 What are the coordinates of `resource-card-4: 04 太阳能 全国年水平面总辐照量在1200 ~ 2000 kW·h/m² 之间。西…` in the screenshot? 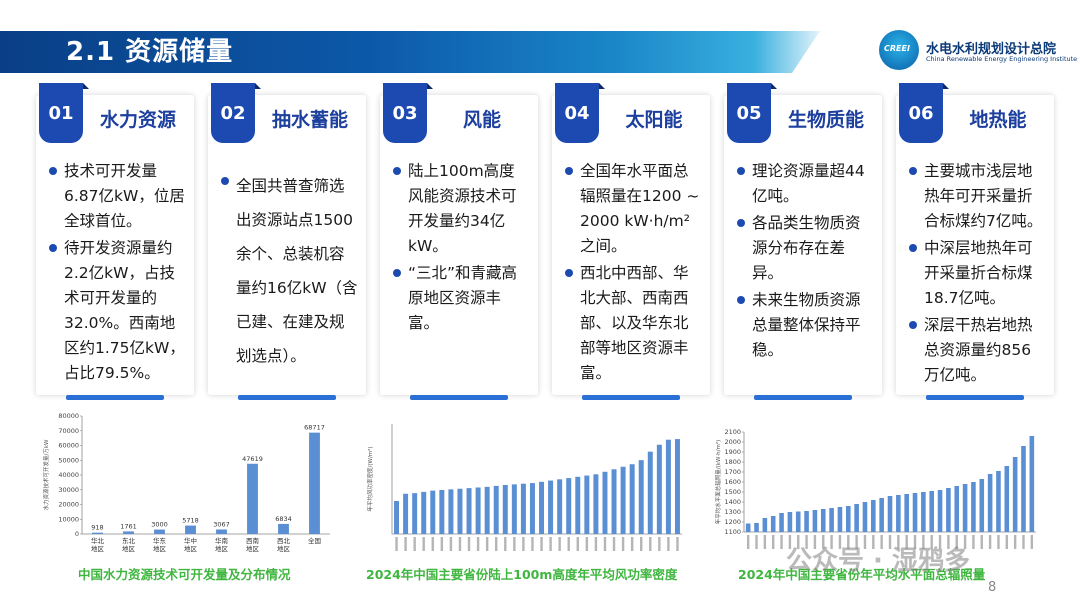 It's located at (631, 241).